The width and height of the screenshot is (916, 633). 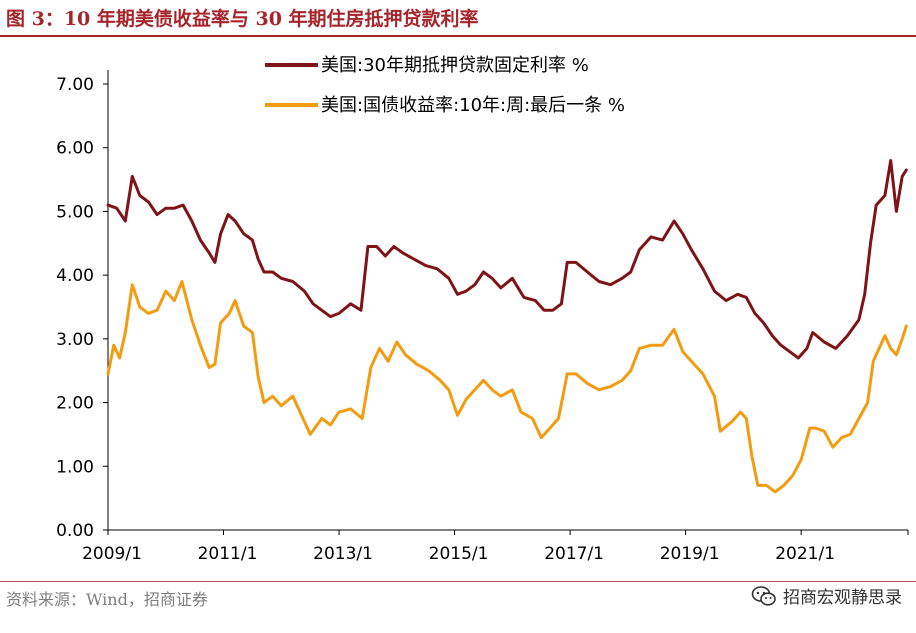 I want to click on title-rule, so click(x=458, y=36).